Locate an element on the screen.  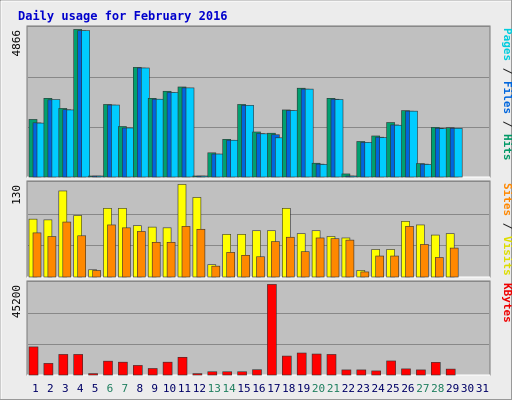
y-axis-title: Pages / Files / Hits is located at coordinates (506, 94).